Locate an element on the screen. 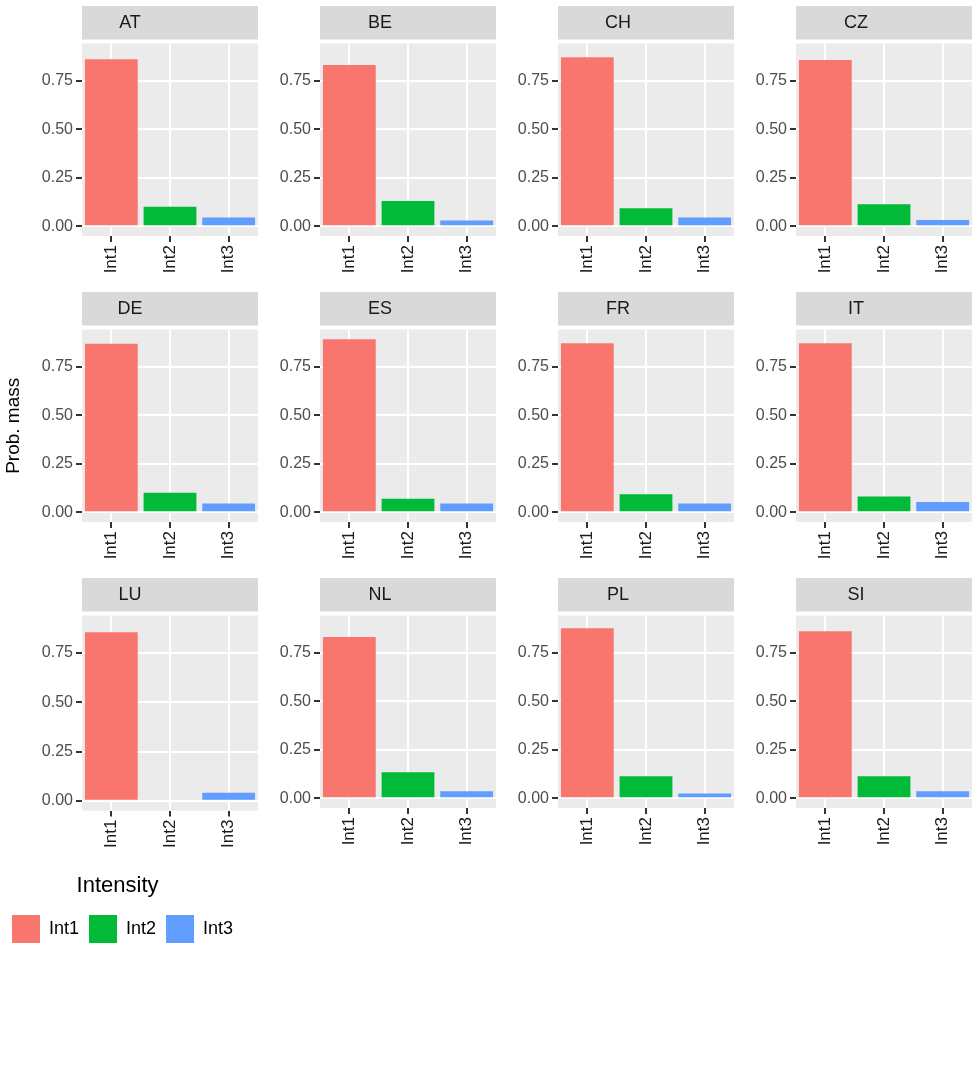  chart-title: SI is located at coordinates (856, 593).